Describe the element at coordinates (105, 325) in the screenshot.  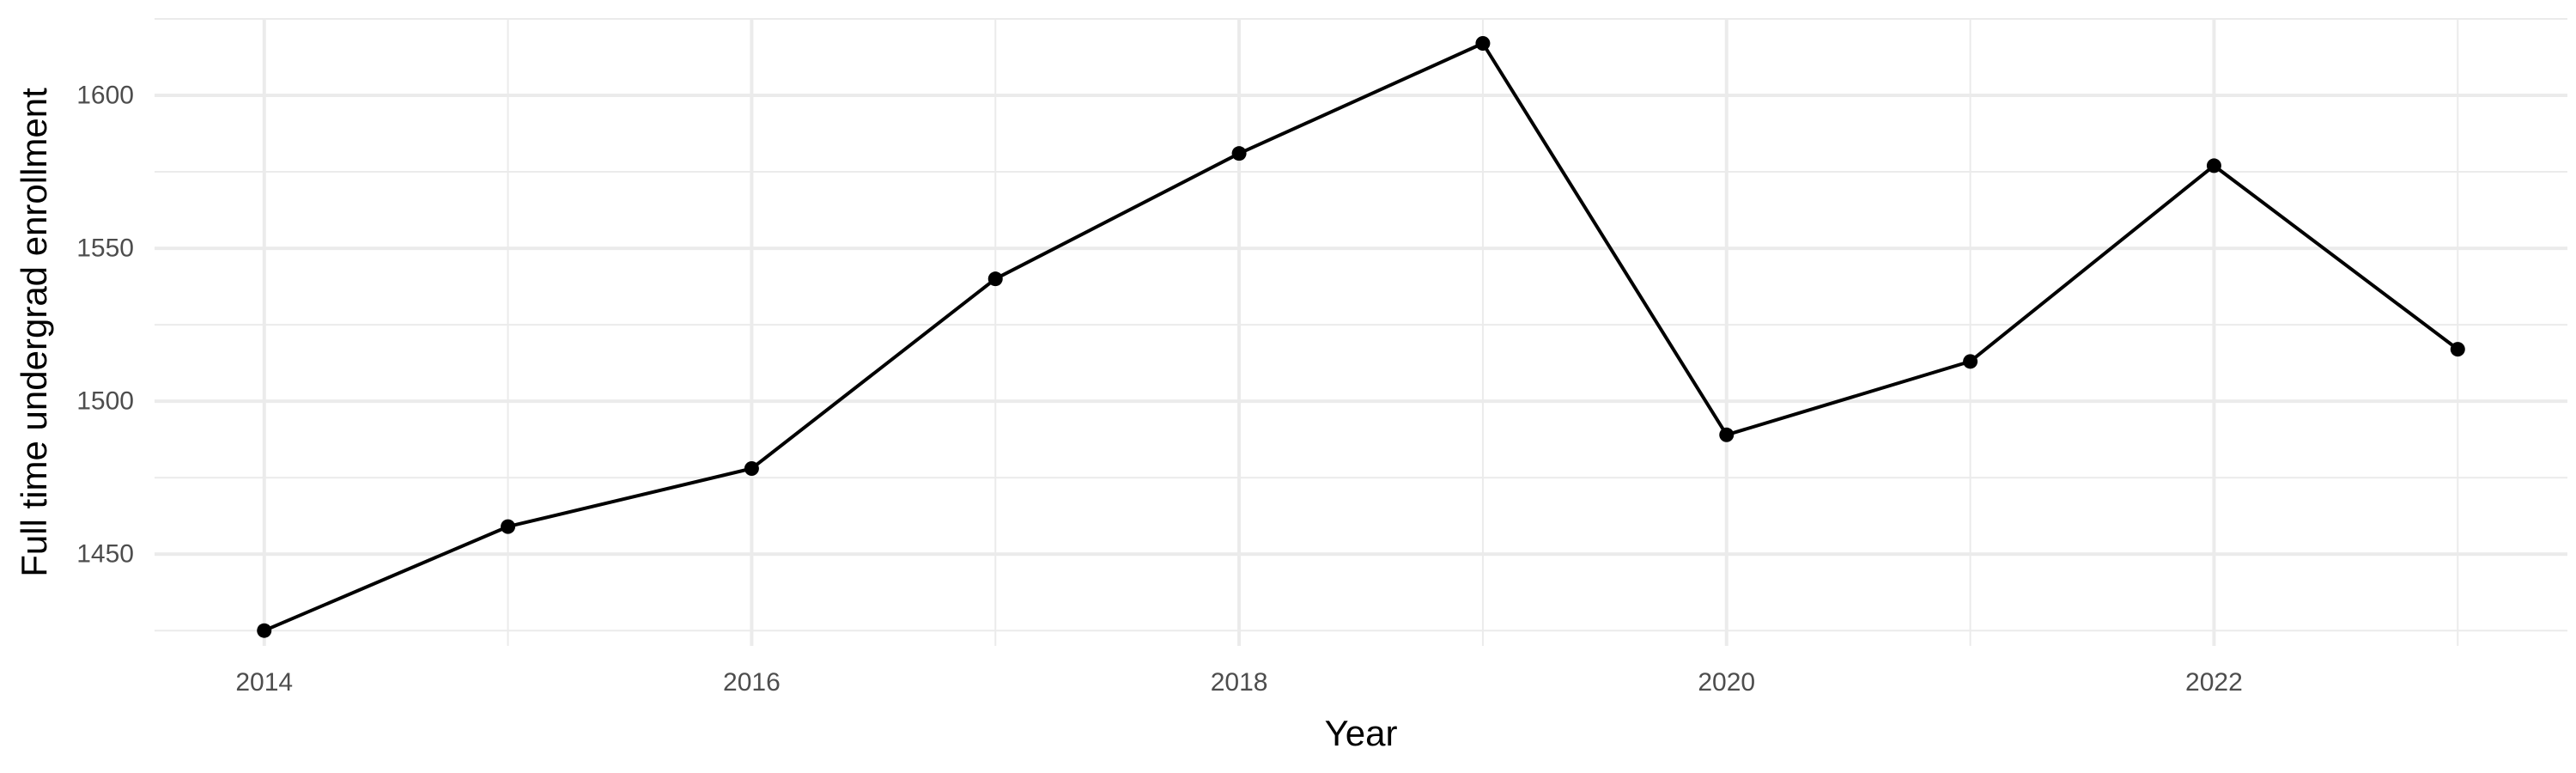
I see `y-axis-tick-labels: 1450 1500 1550 1600` at that location.